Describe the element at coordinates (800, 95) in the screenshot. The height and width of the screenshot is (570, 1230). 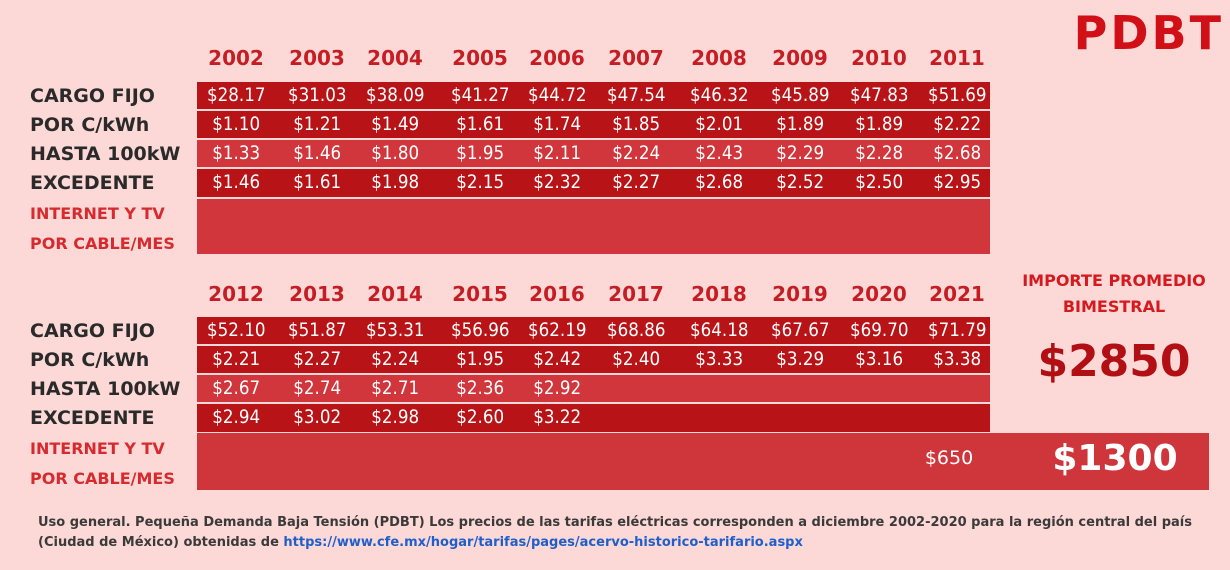
I see `cell-value: $45.89` at that location.